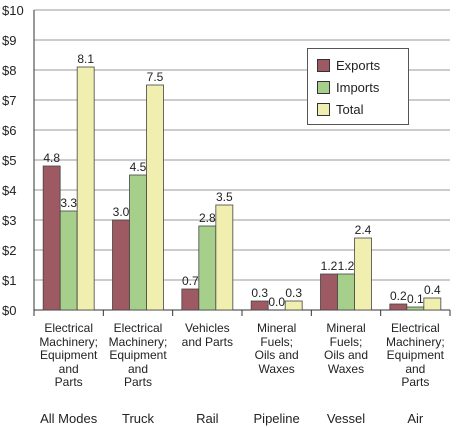 Image resolution: width=472 pixels, height=428 pixels. Describe the element at coordinates (121, 212) in the screenshot. I see `data-label: 3.0` at that location.